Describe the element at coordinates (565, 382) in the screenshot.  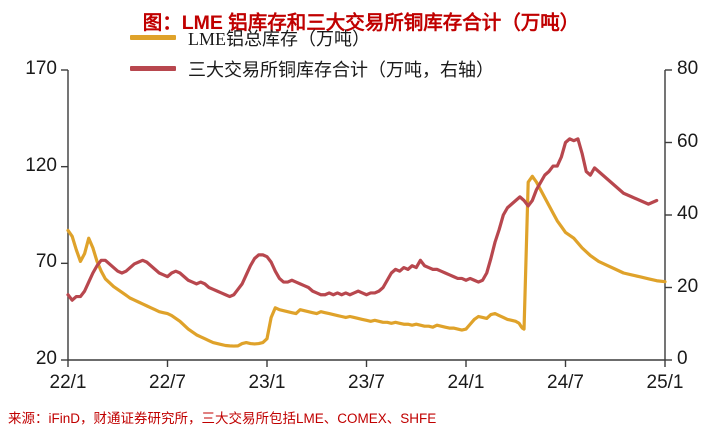
I see `x-axis-label: 24/7` at that location.